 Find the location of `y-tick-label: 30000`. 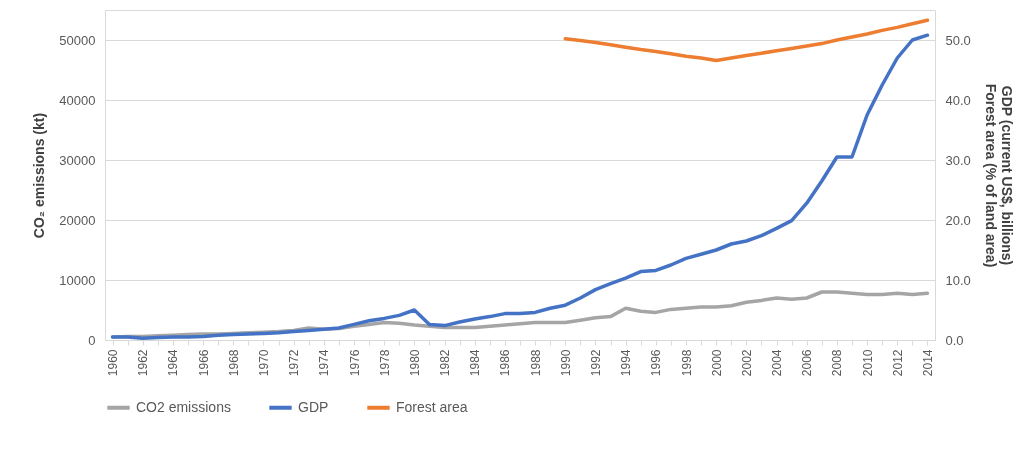

y-tick-label: 30000 is located at coordinates (77, 160).